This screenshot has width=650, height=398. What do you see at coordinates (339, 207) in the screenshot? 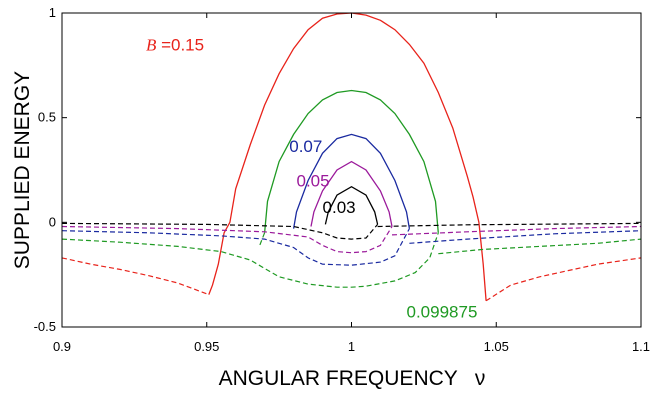
I see `curve-label-4: 0.03` at bounding box center [339, 207].